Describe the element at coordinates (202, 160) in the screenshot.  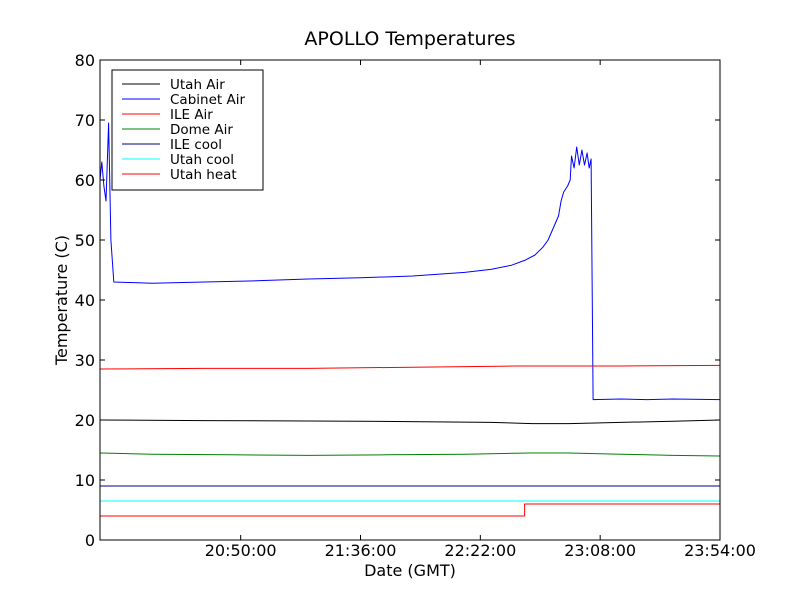
I see `legend-label: Utah cool` at that location.